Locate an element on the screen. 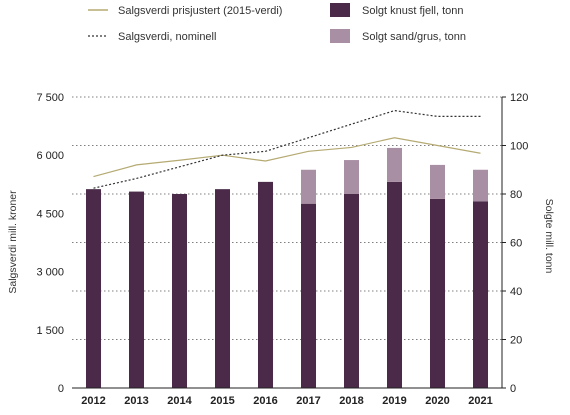  y2-tick-label: 120 is located at coordinates (519, 98).